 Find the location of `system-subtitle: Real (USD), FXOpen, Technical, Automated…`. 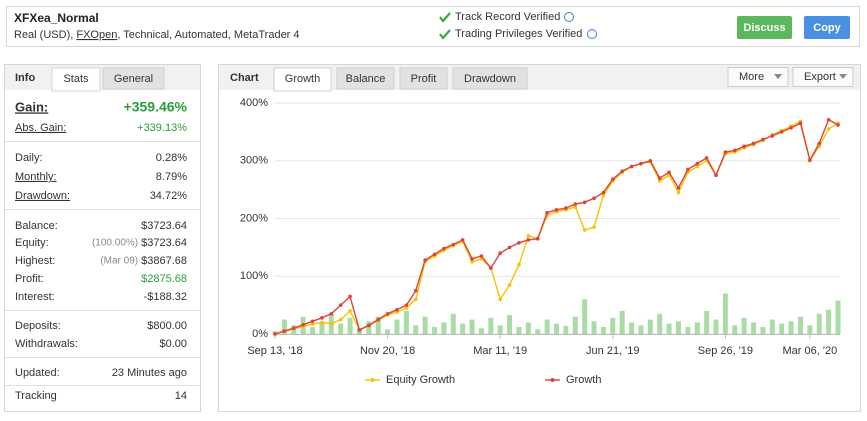

system-subtitle: Real (USD), FXOpen, Technical, Automated… is located at coordinates (157, 35).